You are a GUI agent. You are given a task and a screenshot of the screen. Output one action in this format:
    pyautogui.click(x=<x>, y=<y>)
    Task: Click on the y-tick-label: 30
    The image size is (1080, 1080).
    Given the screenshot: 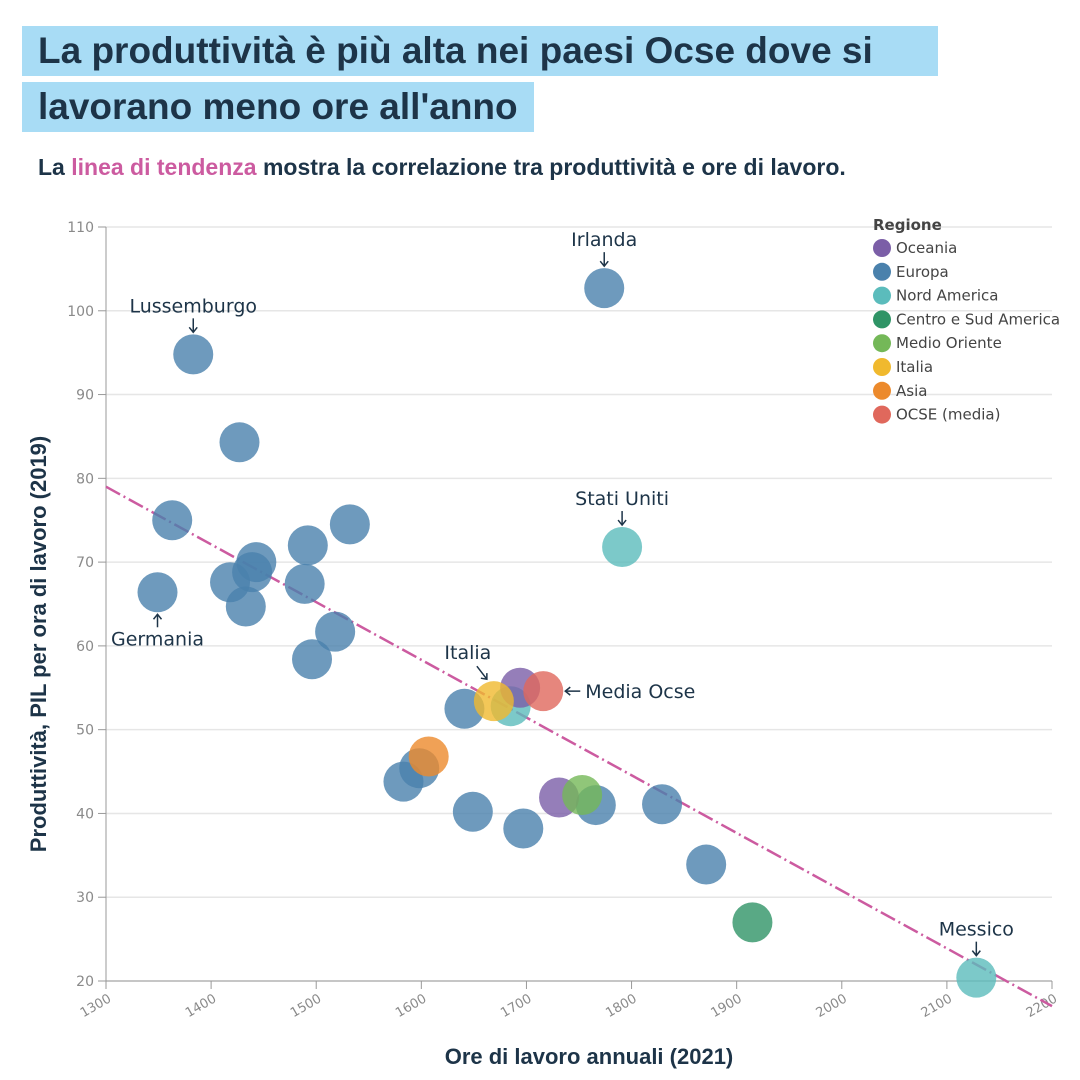 What is the action you would take?
    pyautogui.click(x=85, y=898)
    